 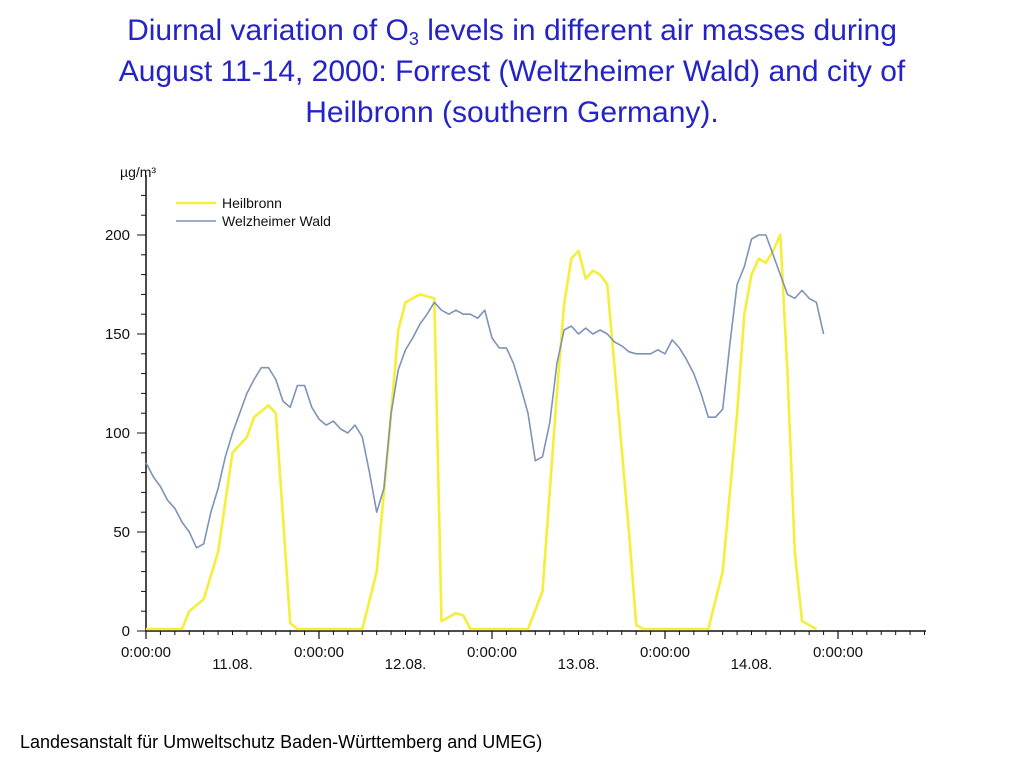 I want to click on legend-label-welzheimer-wald: Welzheimer Wald, so click(x=276, y=221).